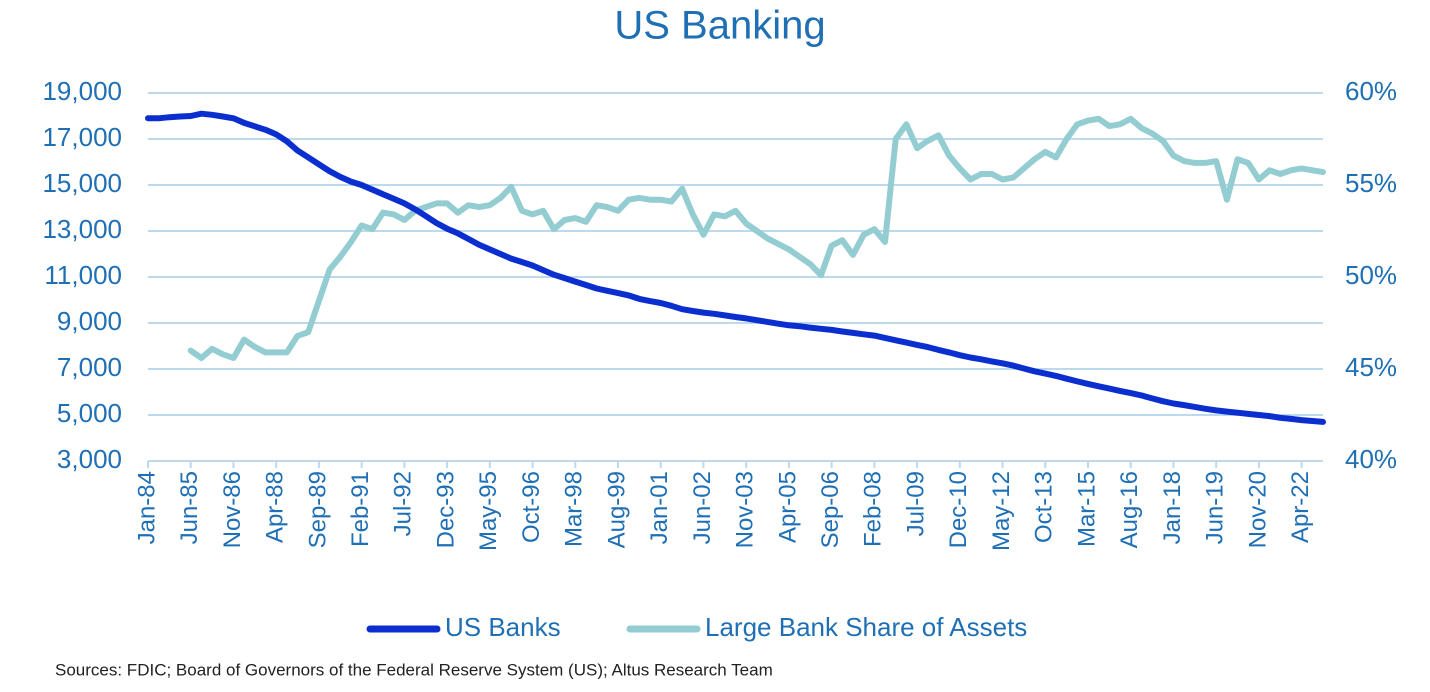 The image size is (1430, 692). Describe the element at coordinates (275, 507) in the screenshot. I see `x-tick-label: Apr-88` at that location.